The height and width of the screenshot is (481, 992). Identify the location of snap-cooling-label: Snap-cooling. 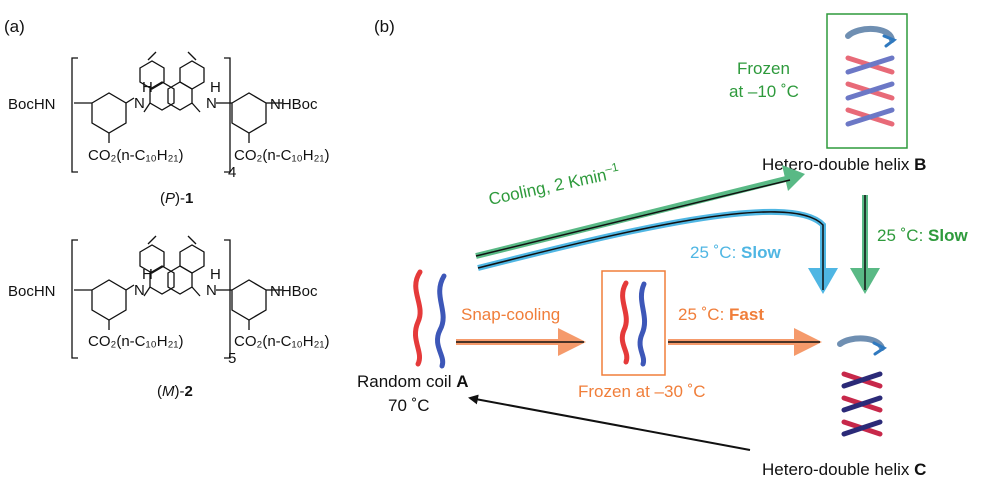
(510, 314).